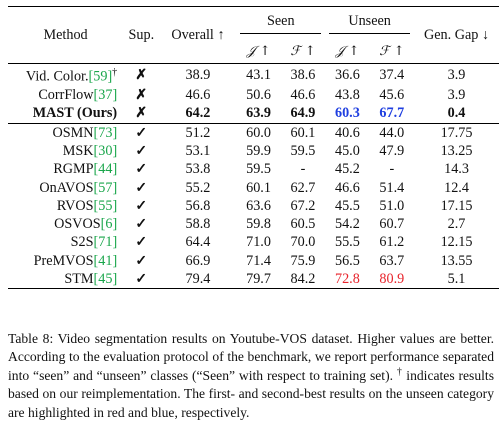  I want to click on method-cell: RVOS[55], so click(65, 206).